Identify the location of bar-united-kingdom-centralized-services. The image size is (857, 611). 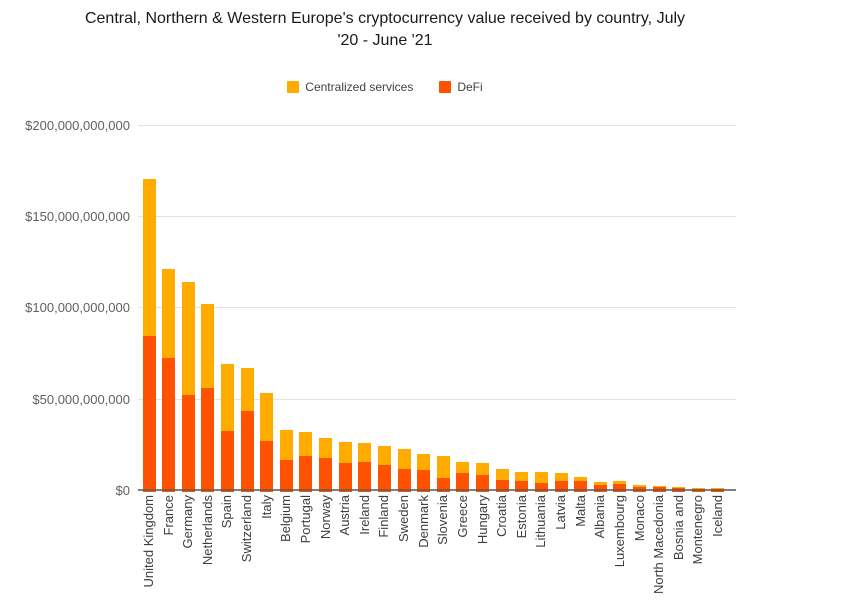
(149, 258).